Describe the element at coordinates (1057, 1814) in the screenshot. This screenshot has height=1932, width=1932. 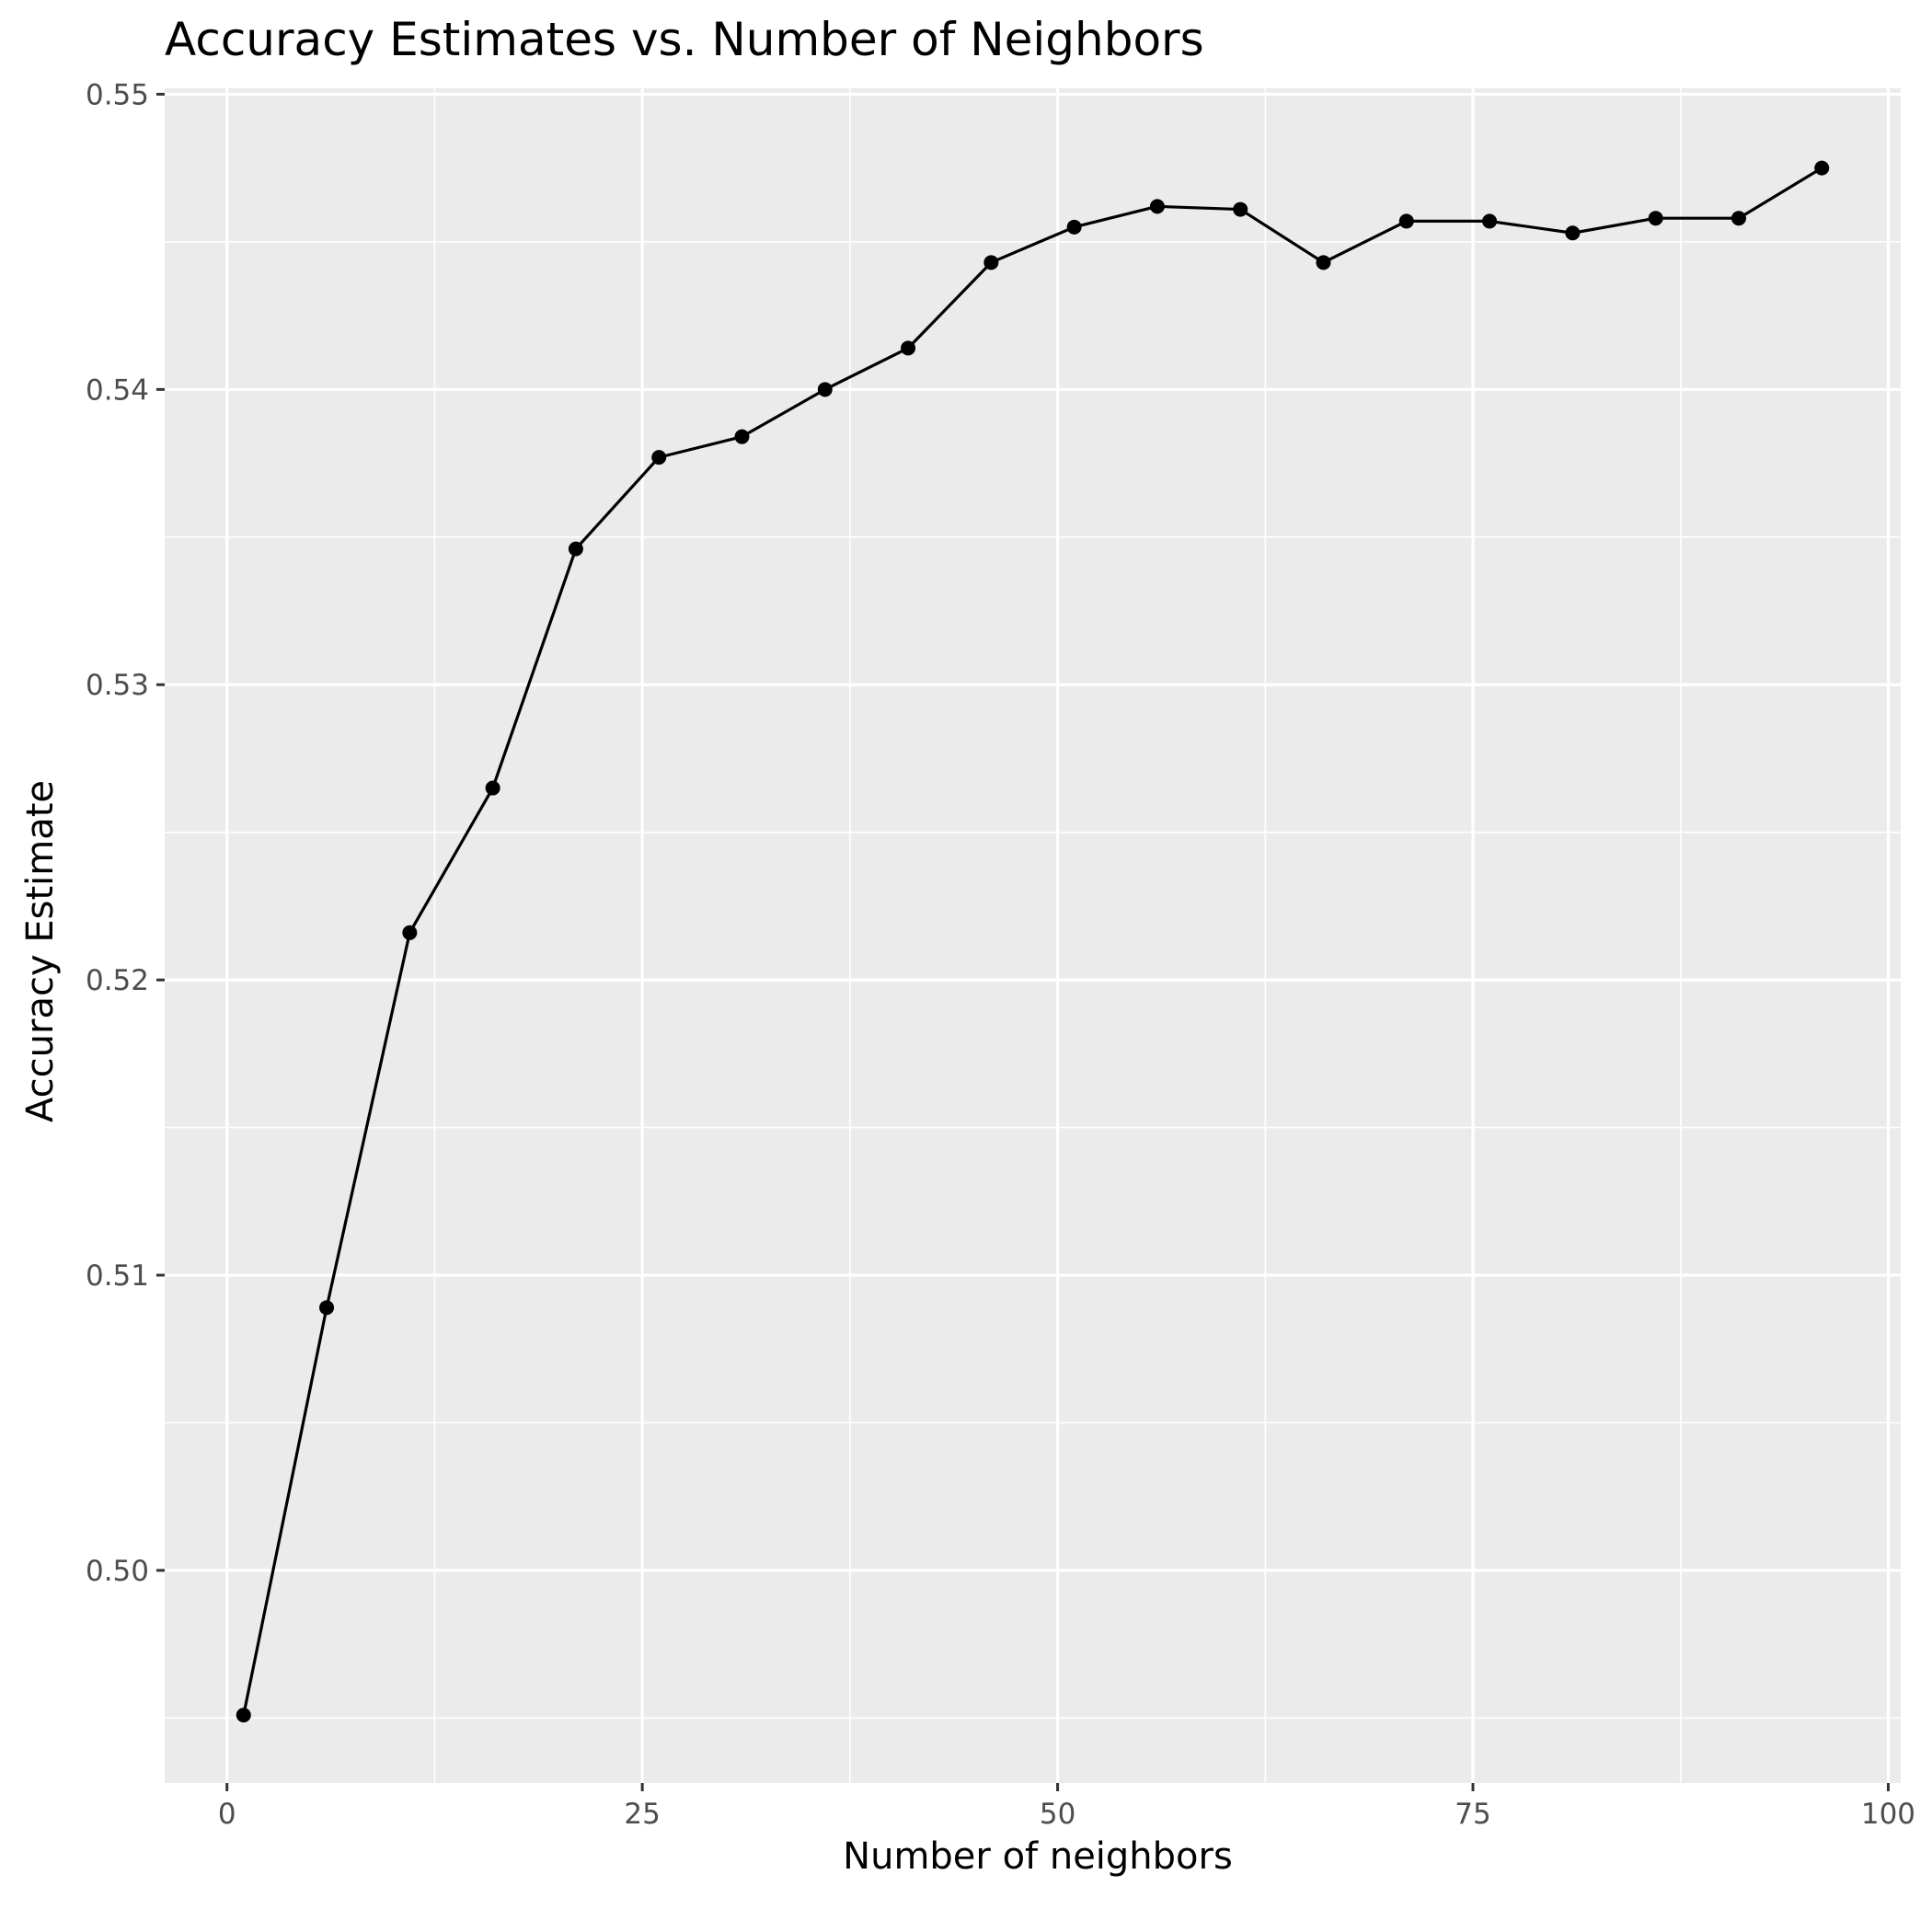
I see `x-tick-label: 50` at that location.